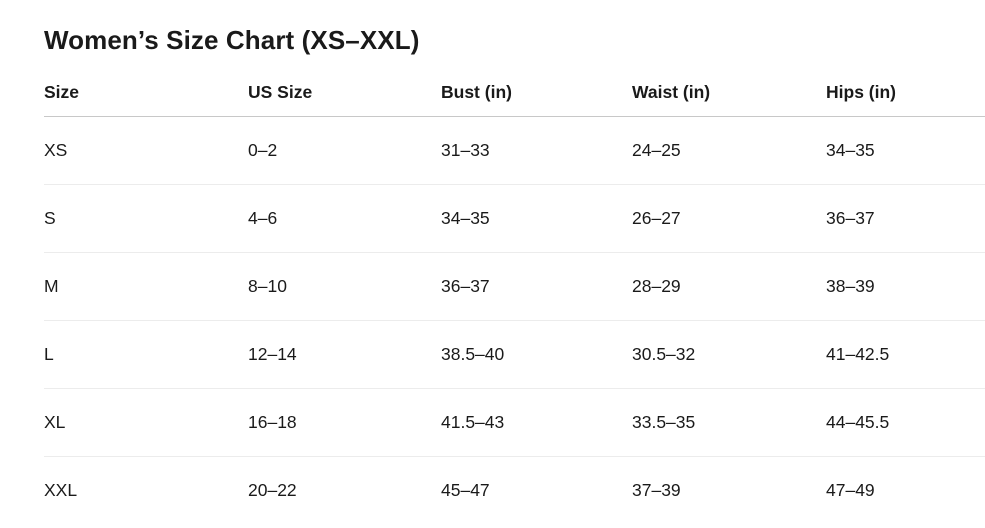 Image resolution: width=985 pixels, height=528 pixels. What do you see at coordinates (232, 40) in the screenshot?
I see `page-title: Women’s Size Chart (XS–XXL)` at bounding box center [232, 40].